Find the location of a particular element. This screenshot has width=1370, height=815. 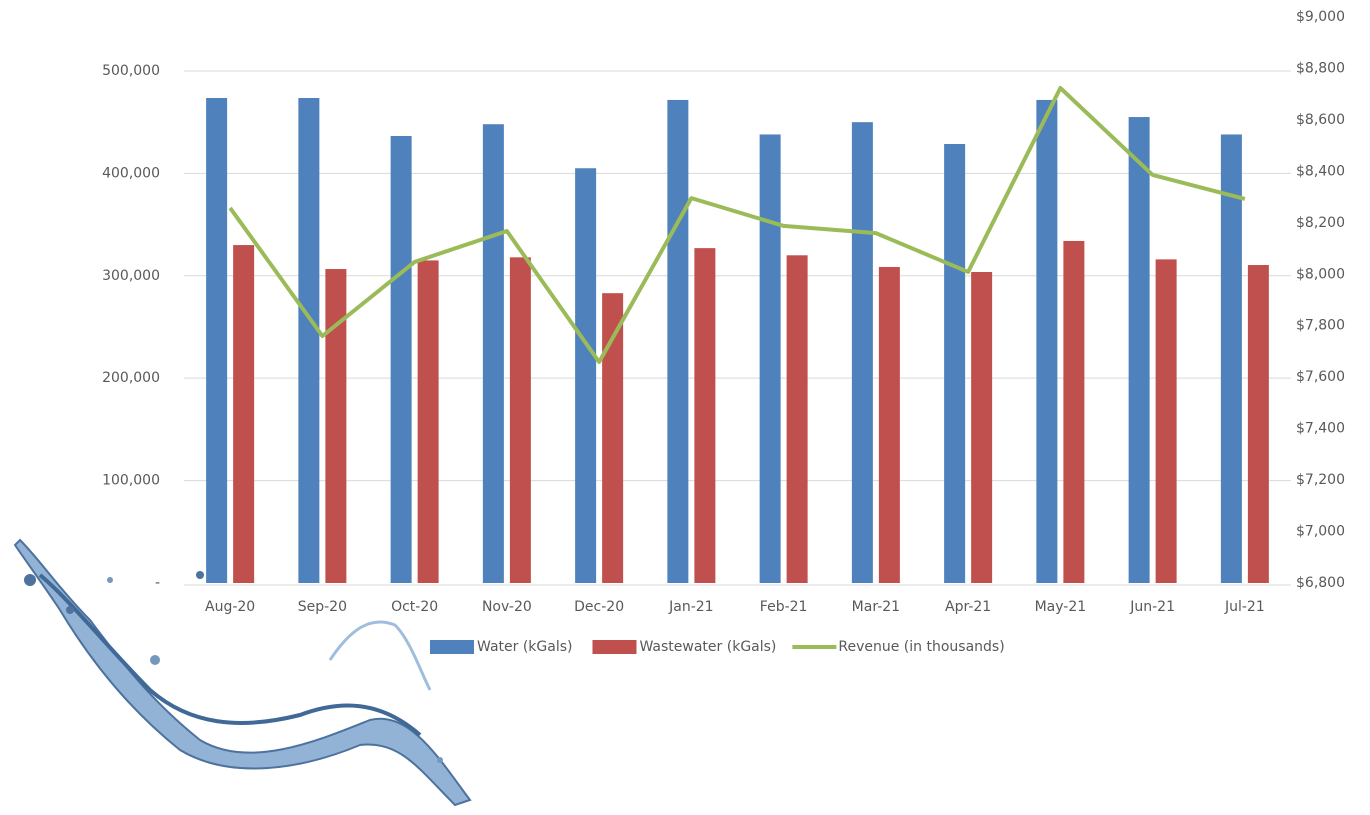

legend-label: Water (kGals) is located at coordinates (524, 647).